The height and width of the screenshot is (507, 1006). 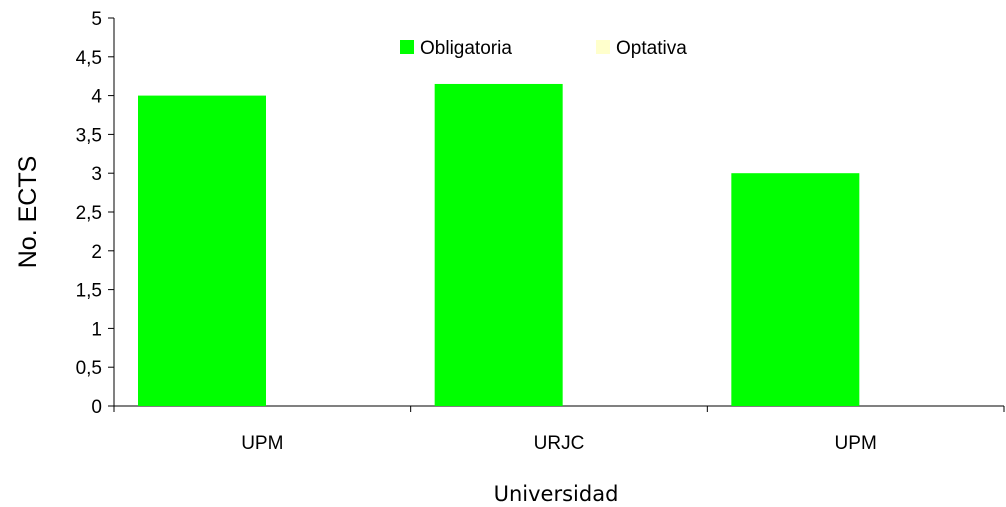 I want to click on x-category-label: URJC, so click(x=559, y=443).